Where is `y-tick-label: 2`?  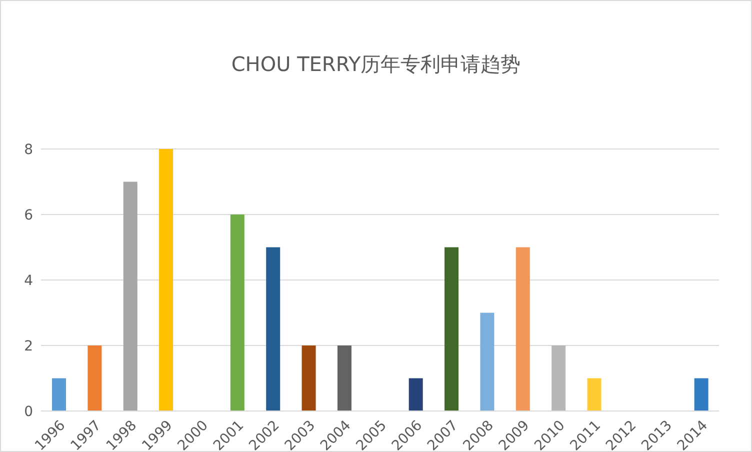
y-tick-label: 2 is located at coordinates (28, 346).